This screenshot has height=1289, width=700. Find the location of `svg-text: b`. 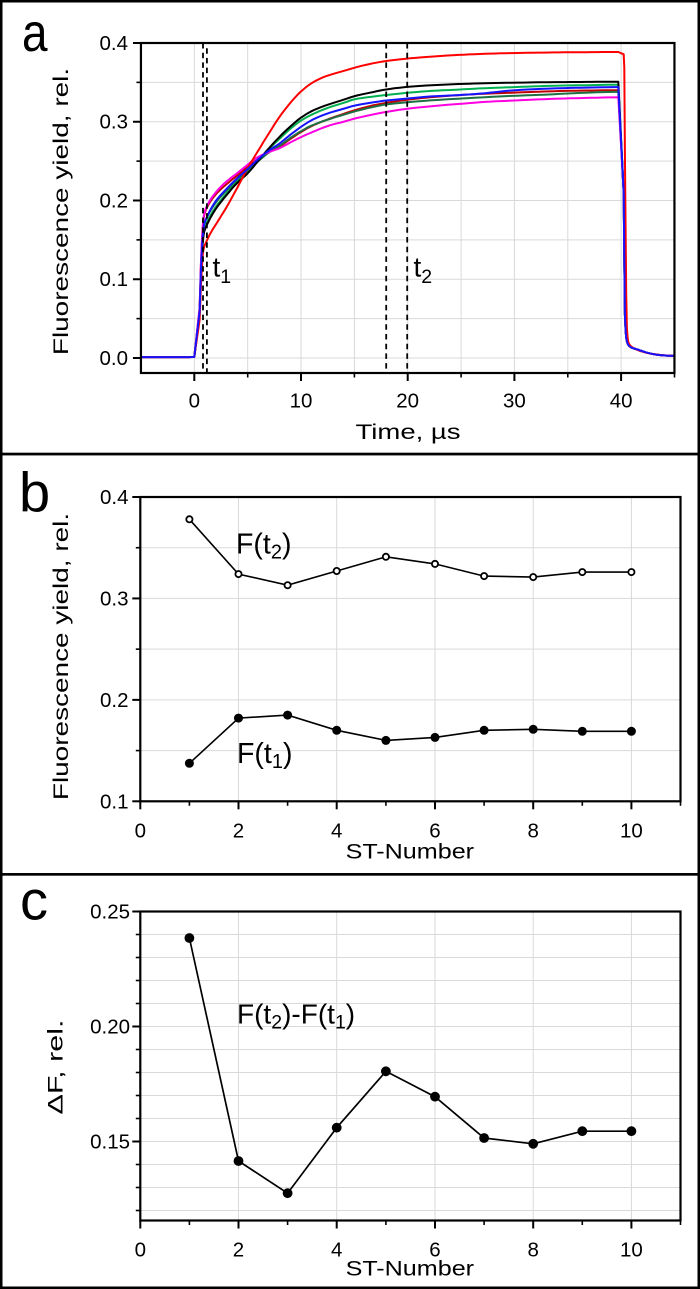

svg-text: b is located at coordinates (34, 492).